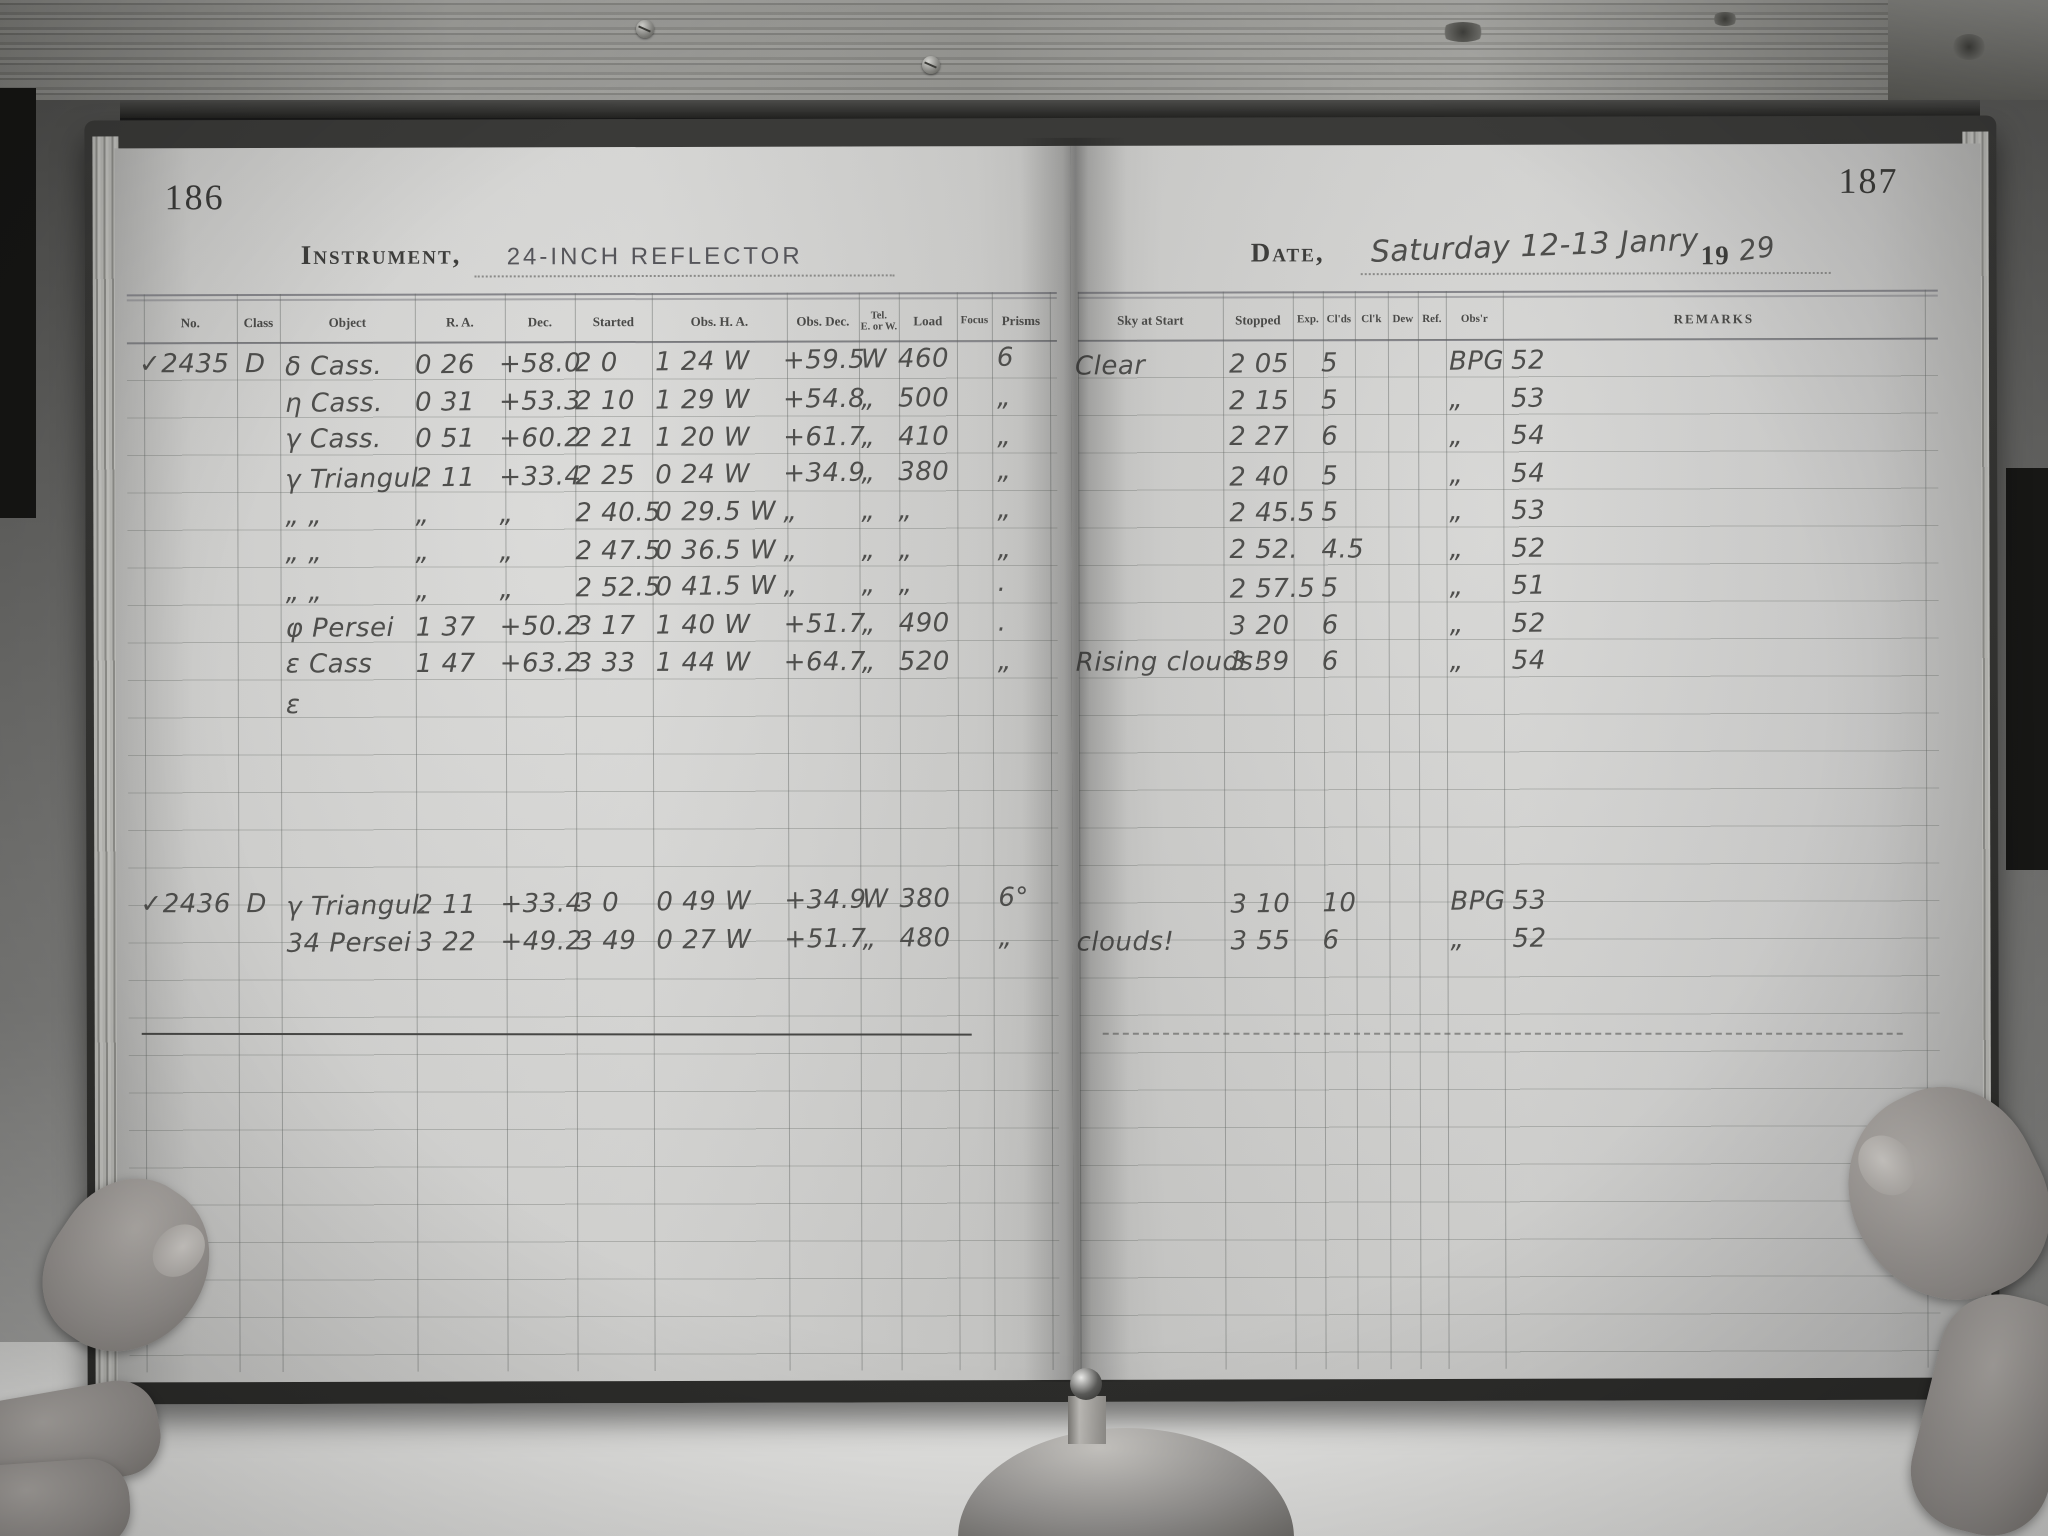  What do you see at coordinates (349, 943) in the screenshot?
I see `cell-object: 34 Persei` at bounding box center [349, 943].